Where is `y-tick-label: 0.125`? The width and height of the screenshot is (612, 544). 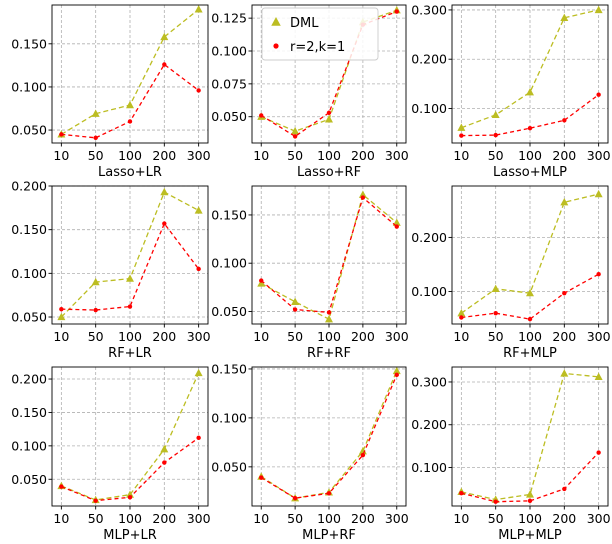 y-tick-label: 0.125 is located at coordinates (229, 18).